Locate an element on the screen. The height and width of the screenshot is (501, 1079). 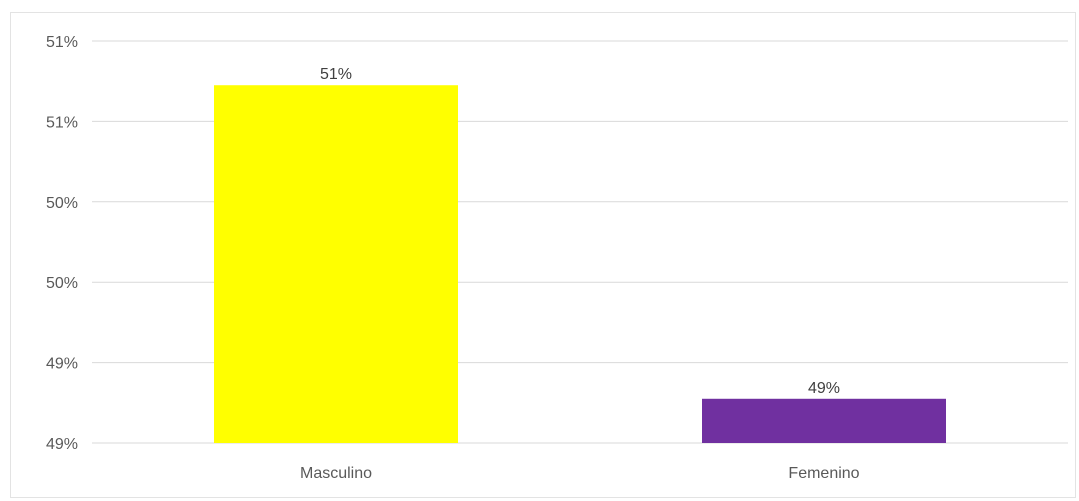
x-tick-label: Femenino is located at coordinates (823, 473).